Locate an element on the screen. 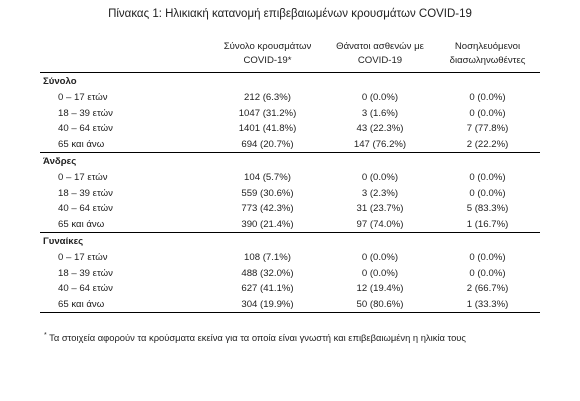  header-deaths-line1: Θάνατοι ασθενών με is located at coordinates (380, 46).